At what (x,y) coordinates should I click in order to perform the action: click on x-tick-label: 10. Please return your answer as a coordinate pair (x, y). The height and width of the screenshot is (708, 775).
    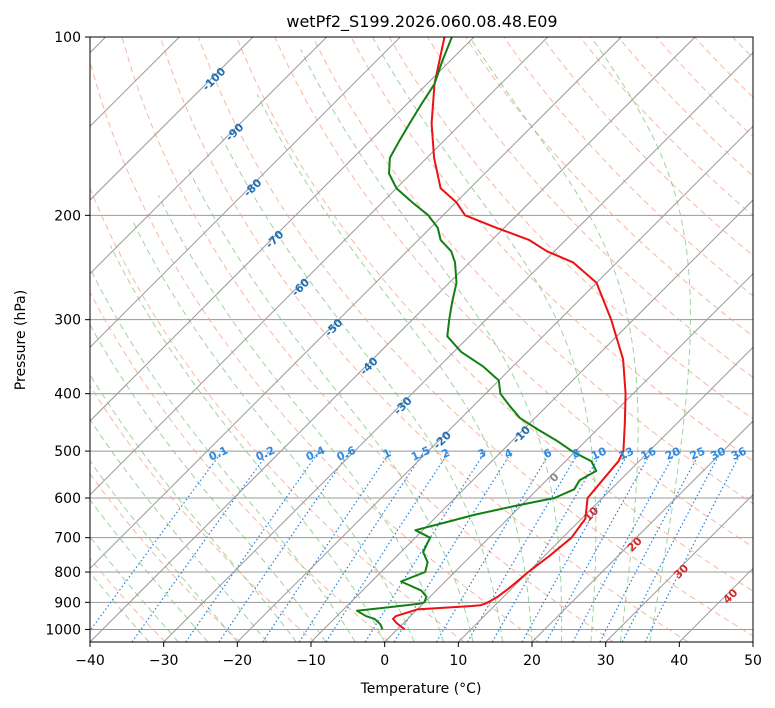
    Looking at the image, I should click on (458, 661).